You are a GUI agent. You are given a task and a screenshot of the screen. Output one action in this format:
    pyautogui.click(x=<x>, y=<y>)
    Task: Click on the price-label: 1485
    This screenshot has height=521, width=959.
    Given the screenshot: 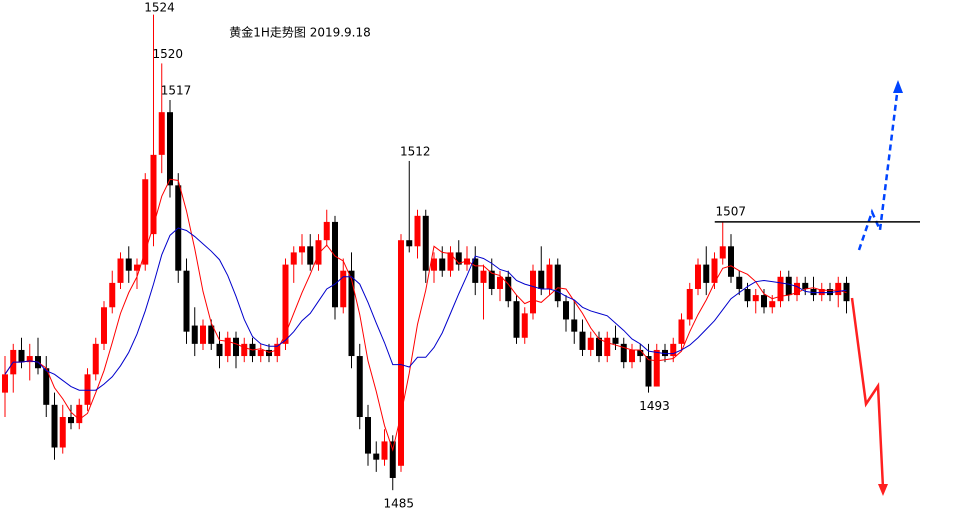 What is the action you would take?
    pyautogui.click(x=398, y=504)
    